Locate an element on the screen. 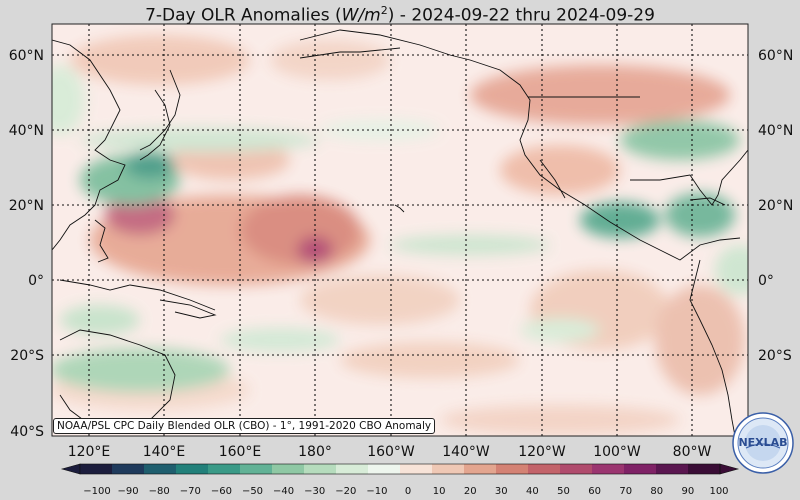 This screenshot has height=500, width=800. lon-label: 140°E is located at coordinates (164, 452).